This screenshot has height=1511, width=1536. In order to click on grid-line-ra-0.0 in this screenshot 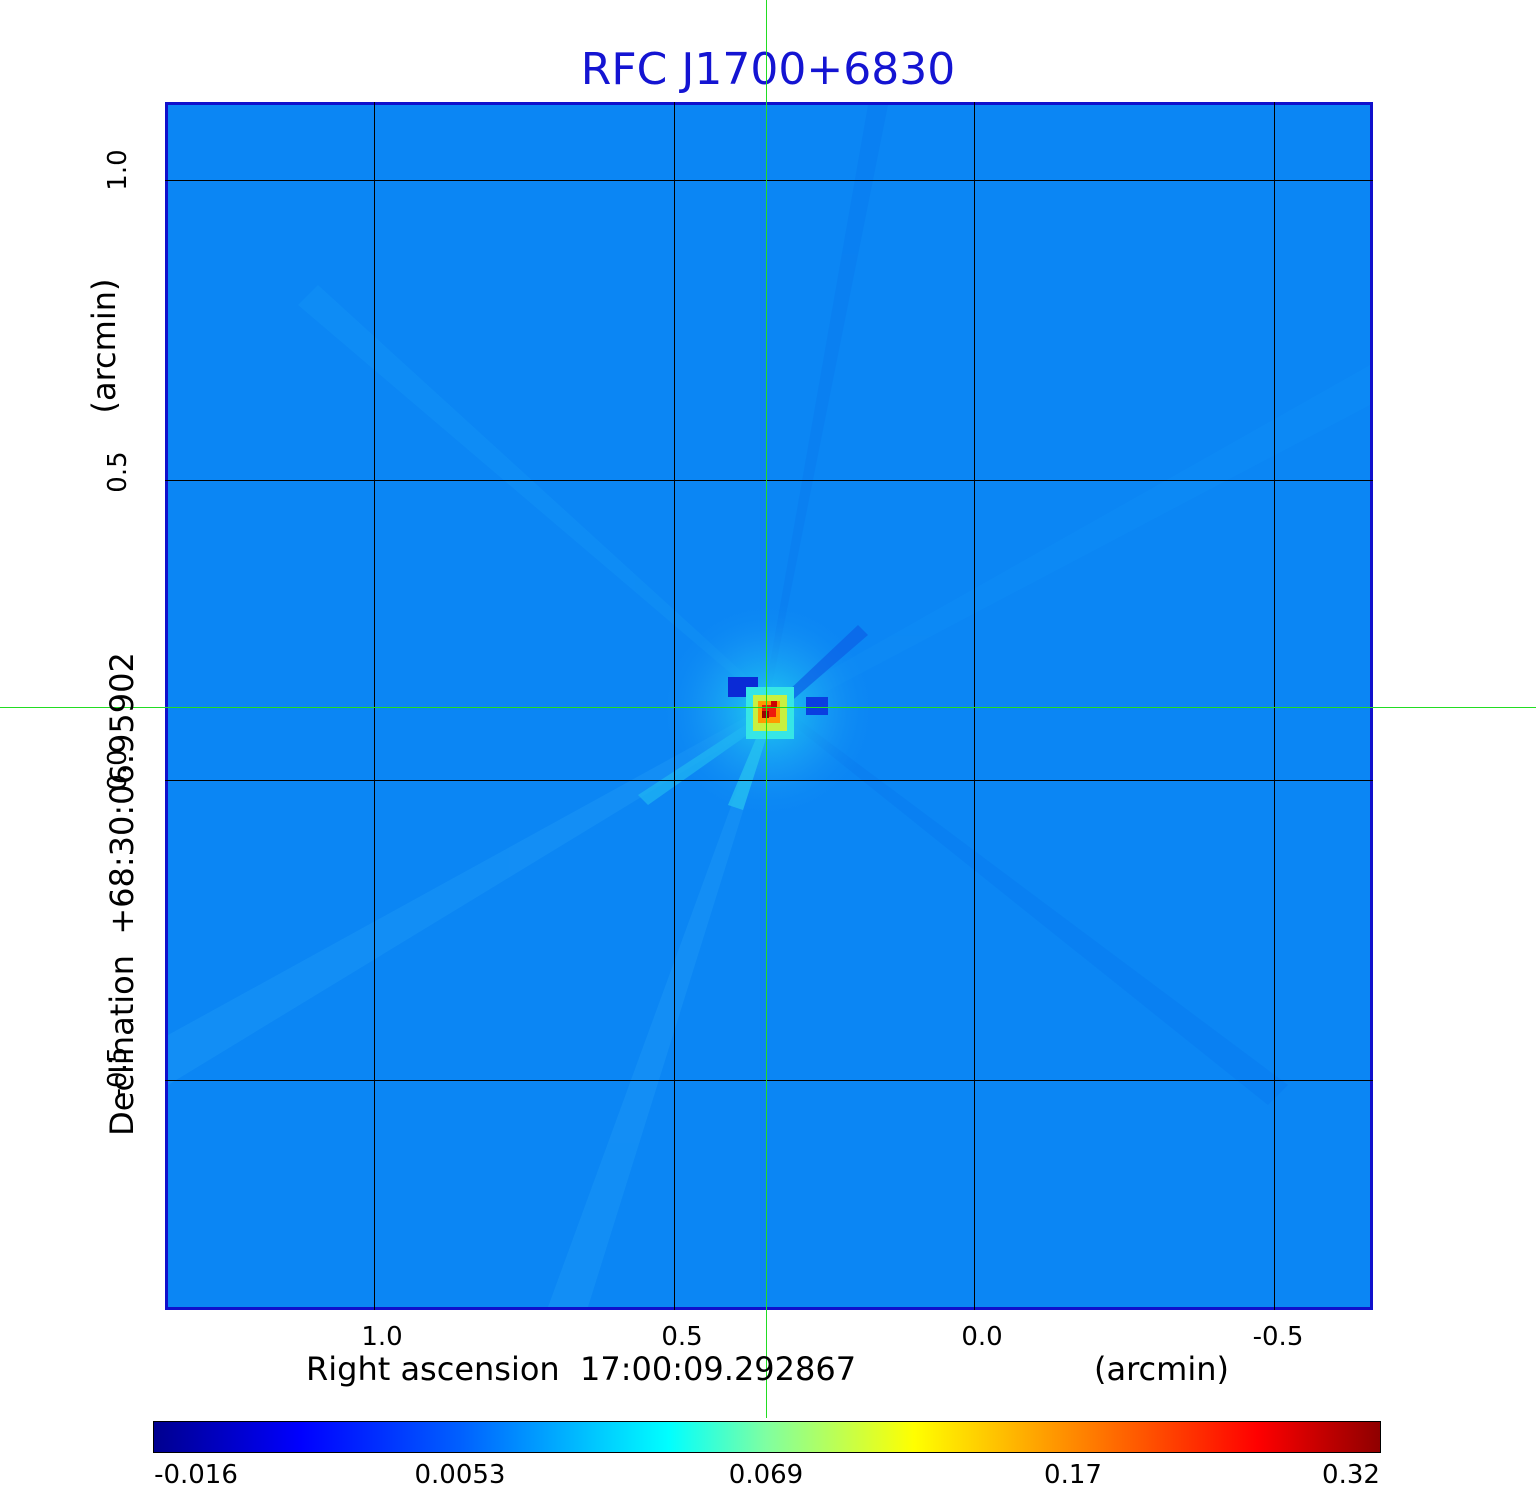, I will do `click(974, 706)`.